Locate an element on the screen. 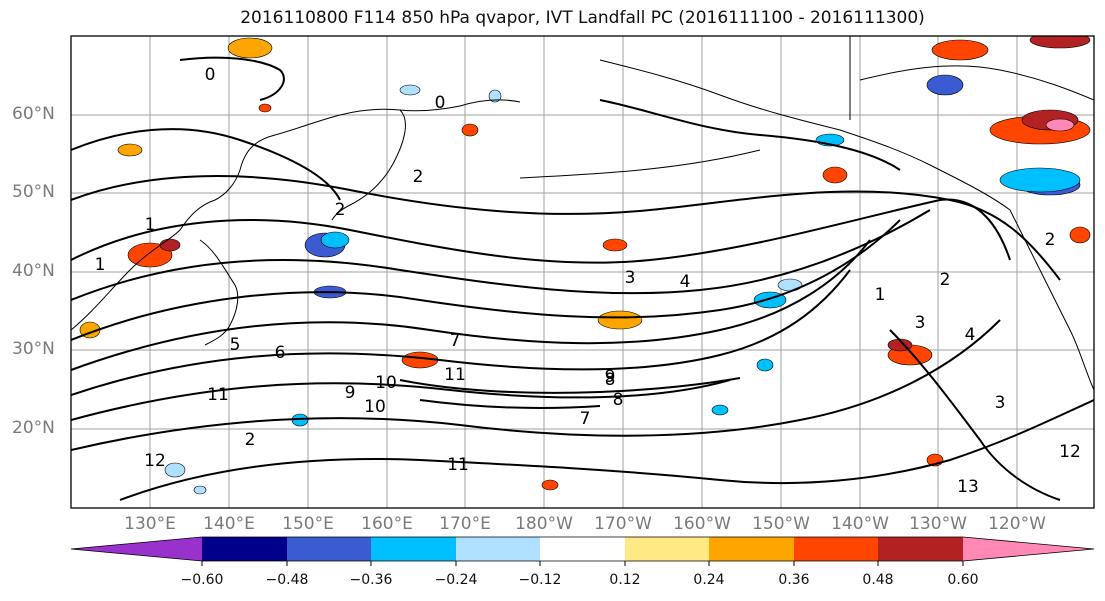 This screenshot has width=1105, height=601. lon-label: 170°E is located at coordinates (465, 524).